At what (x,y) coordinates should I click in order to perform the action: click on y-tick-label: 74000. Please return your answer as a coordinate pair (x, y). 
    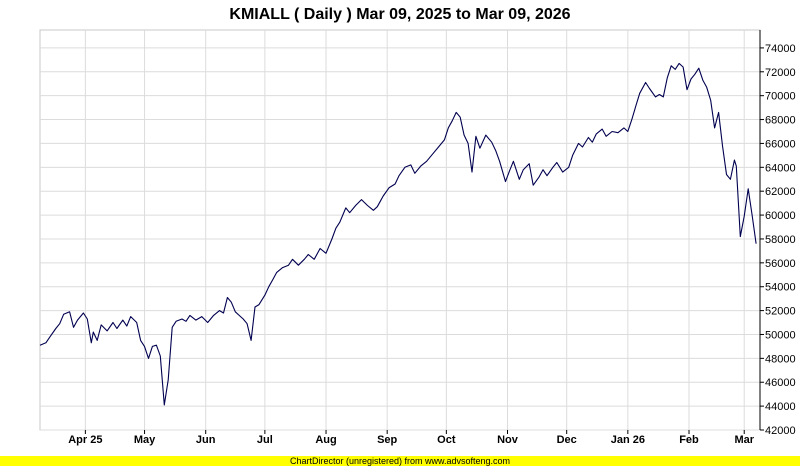
    Looking at the image, I should click on (780, 49).